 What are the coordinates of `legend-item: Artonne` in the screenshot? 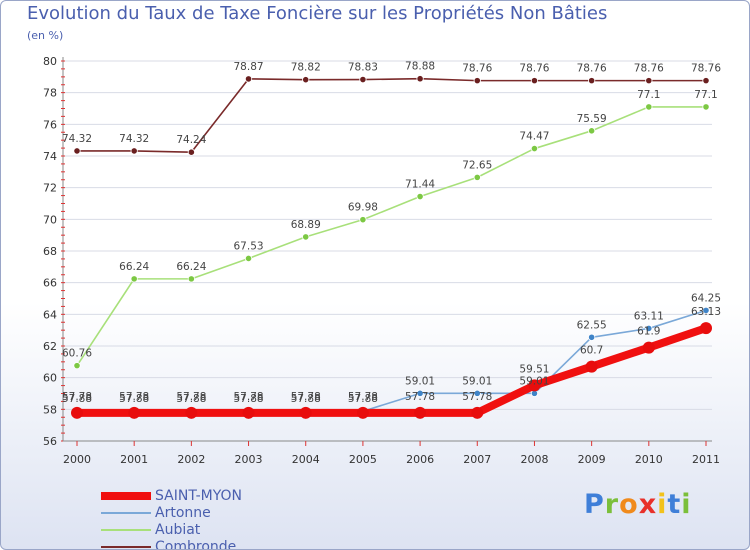 It's located at (171, 512).